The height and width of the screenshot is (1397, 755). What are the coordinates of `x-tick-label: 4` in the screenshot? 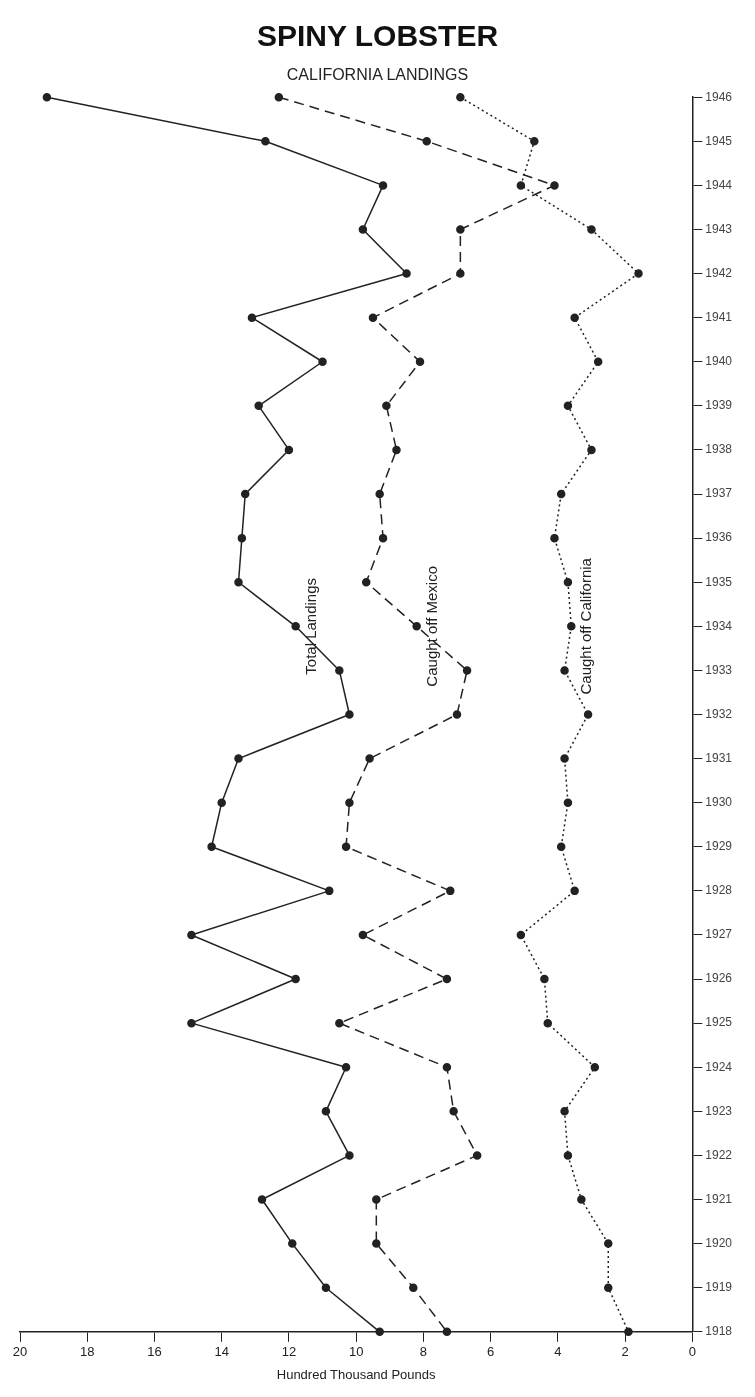 It's located at (558, 1352).